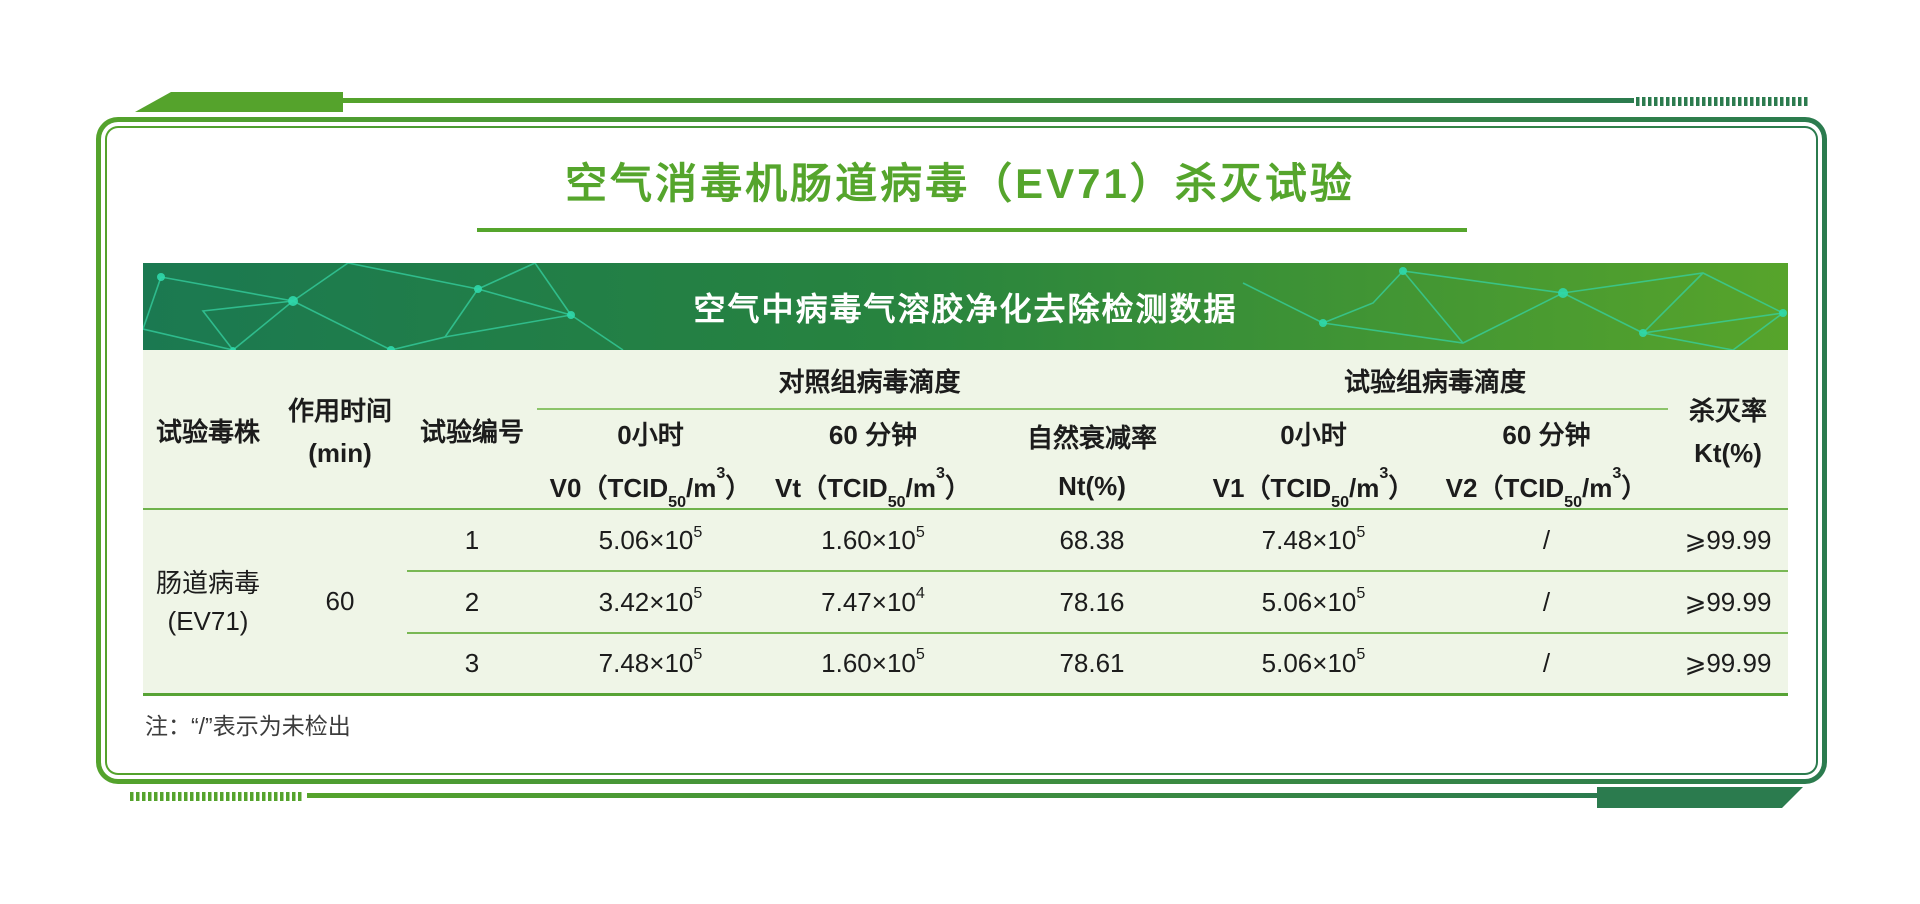  I want to click on cell-nt: 68.38, so click(1092, 540).